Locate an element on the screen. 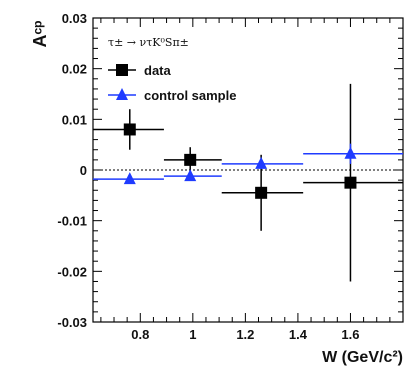 Image resolution: width=412 pixels, height=374 pixels. x-tick-label: 1 is located at coordinates (192, 334).